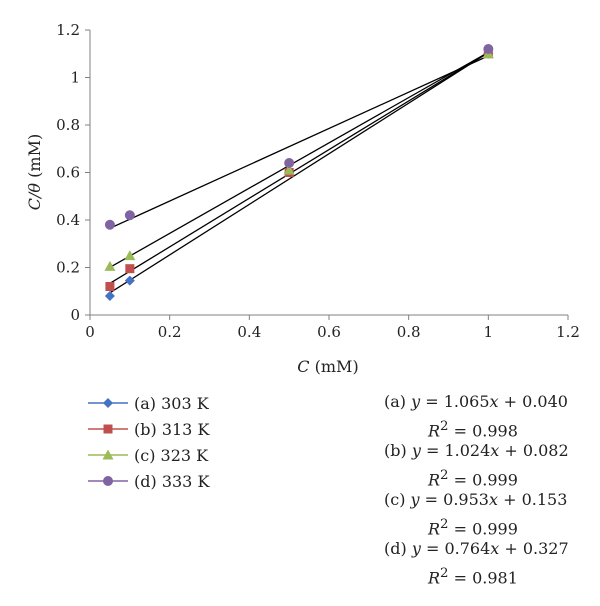  Describe the element at coordinates (489, 332) in the screenshot. I see `x-tick-label: 1` at that location.